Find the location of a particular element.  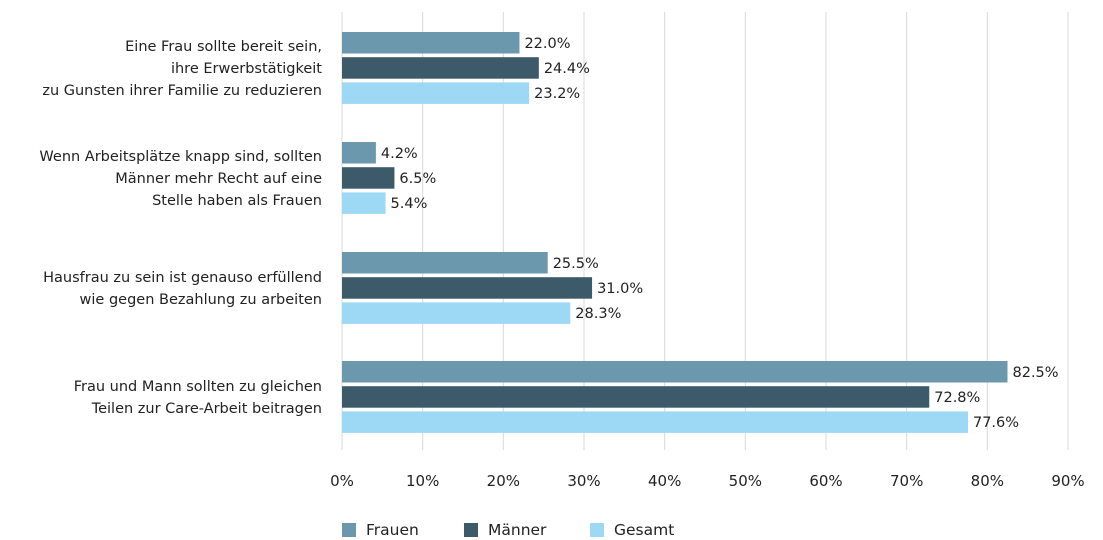

x-tick-label: 60% is located at coordinates (825, 481).